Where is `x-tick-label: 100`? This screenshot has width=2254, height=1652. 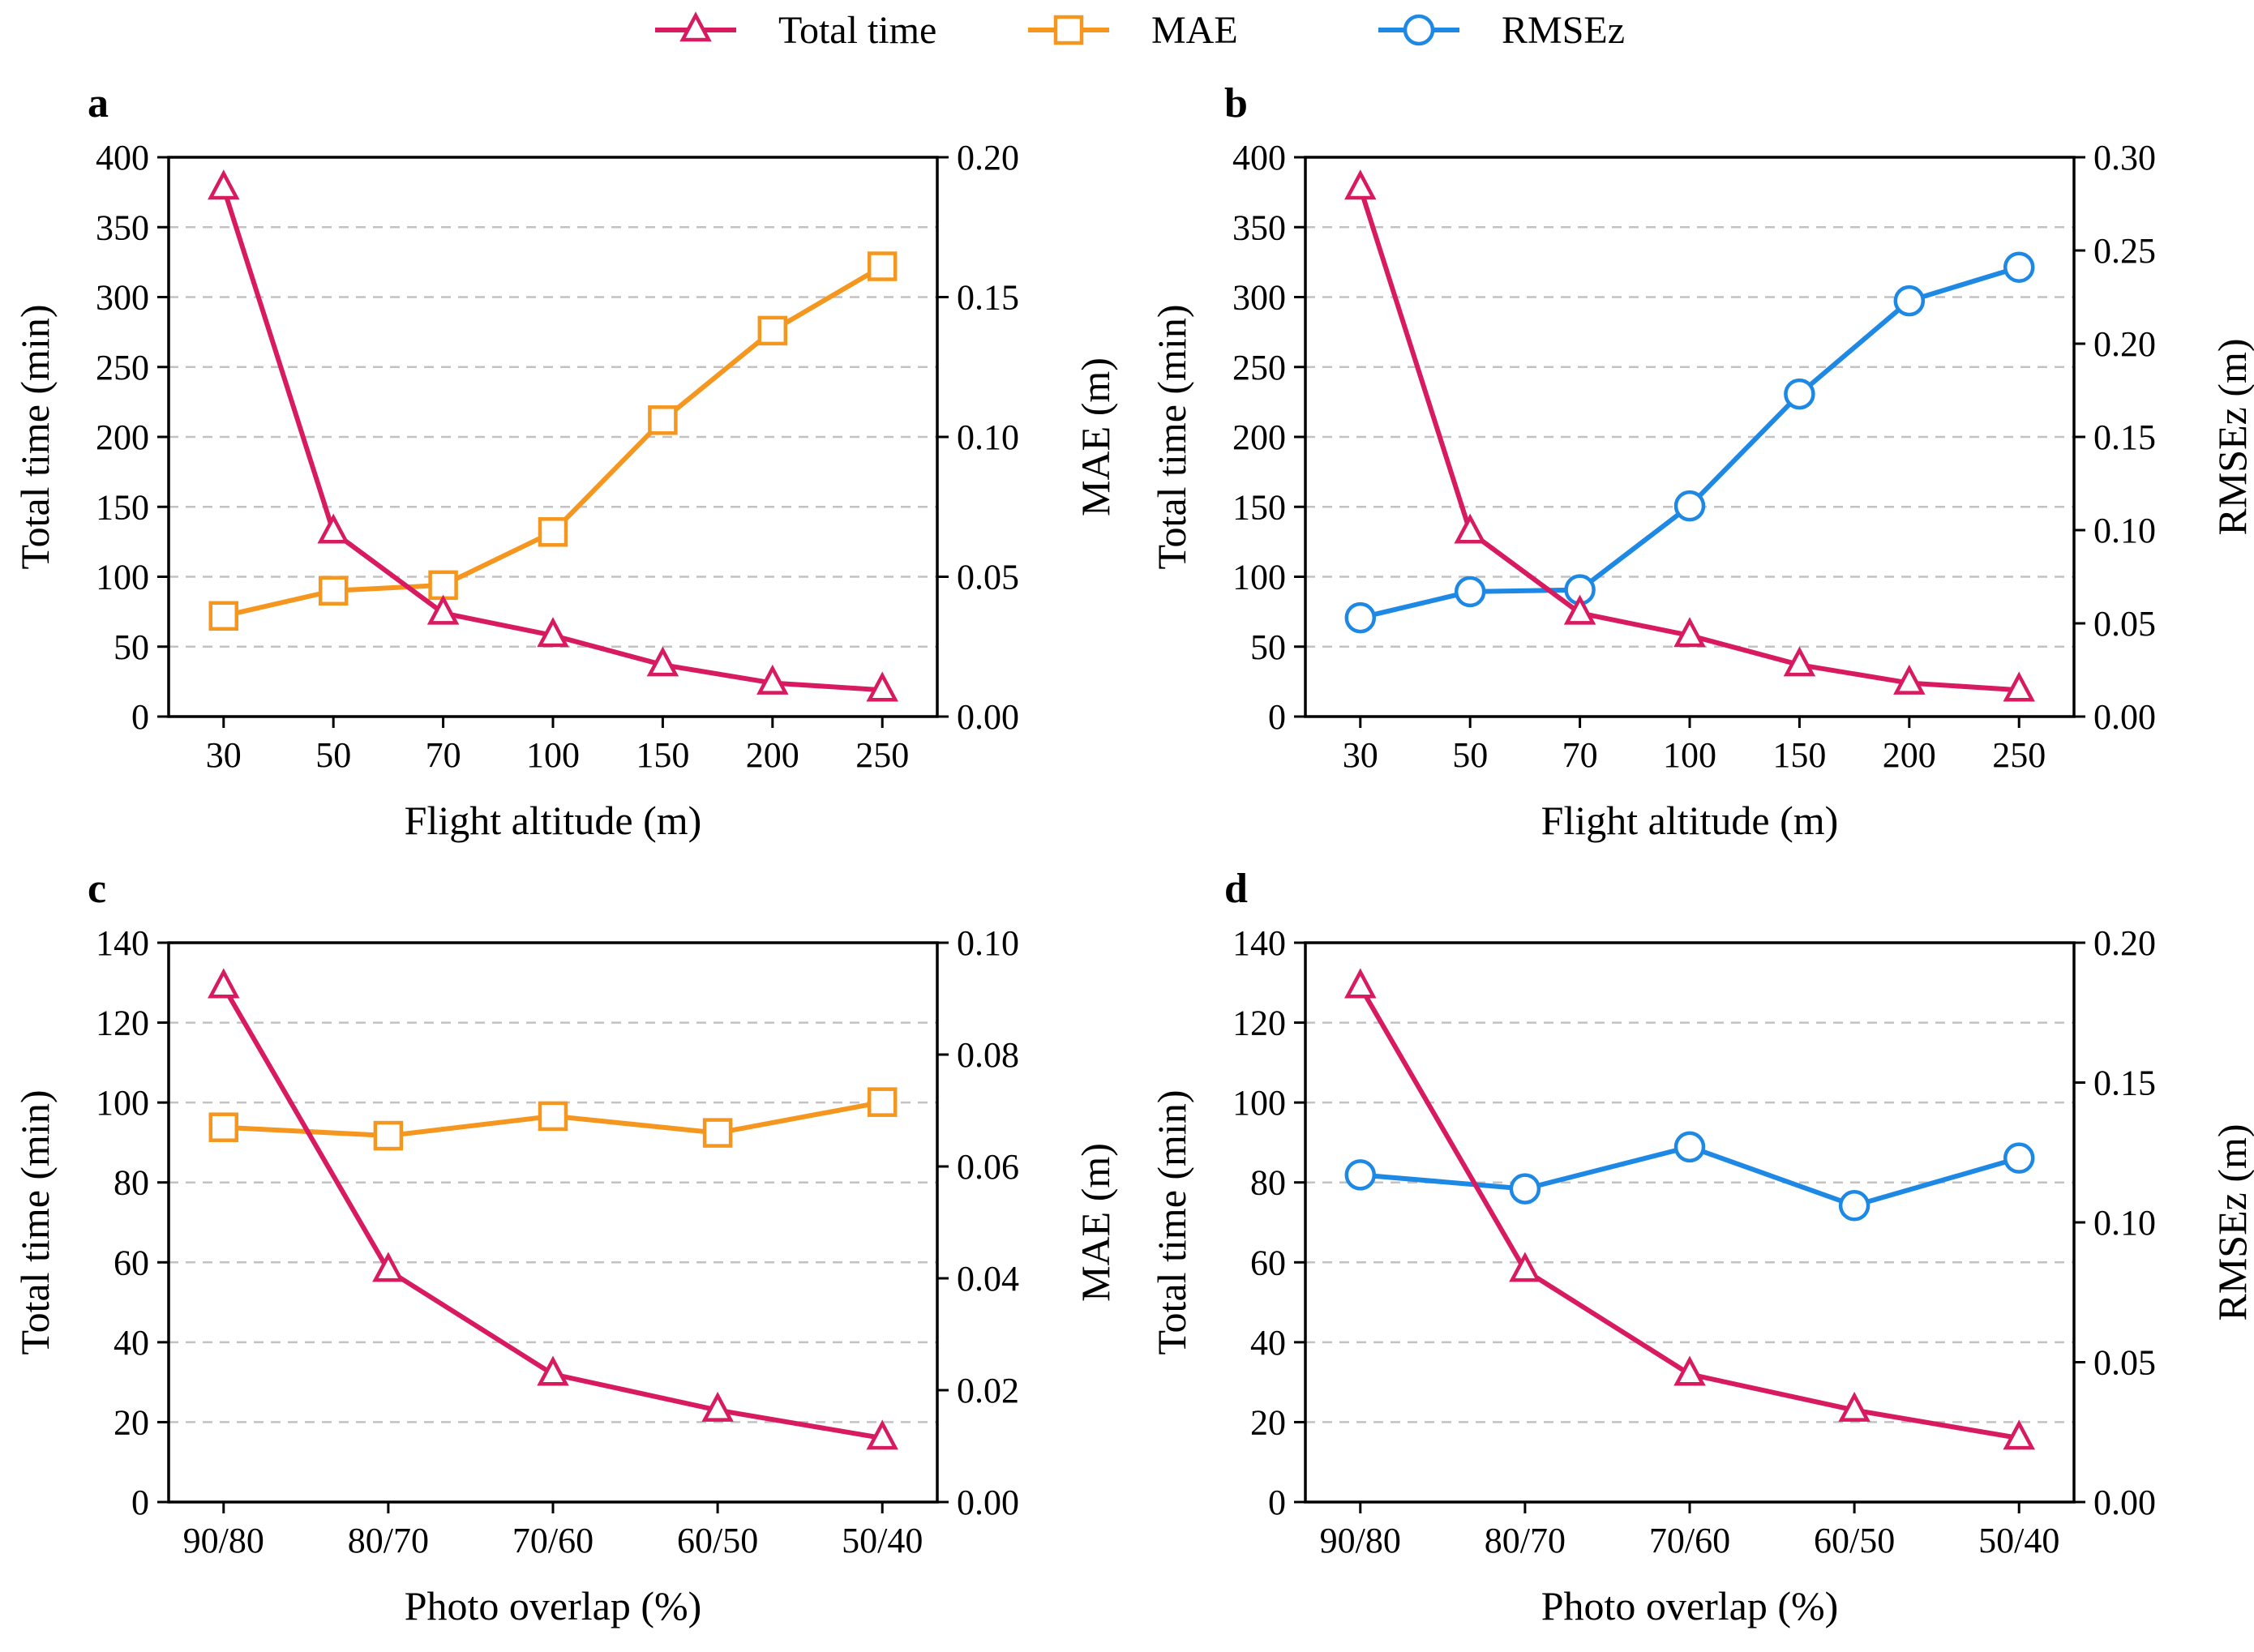 x-tick-label: 100 is located at coordinates (553, 755).